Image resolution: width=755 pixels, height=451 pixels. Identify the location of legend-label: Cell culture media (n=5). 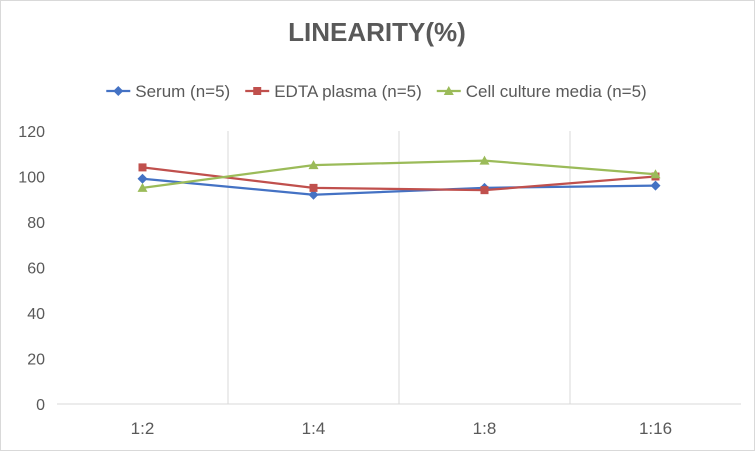
(556, 91).